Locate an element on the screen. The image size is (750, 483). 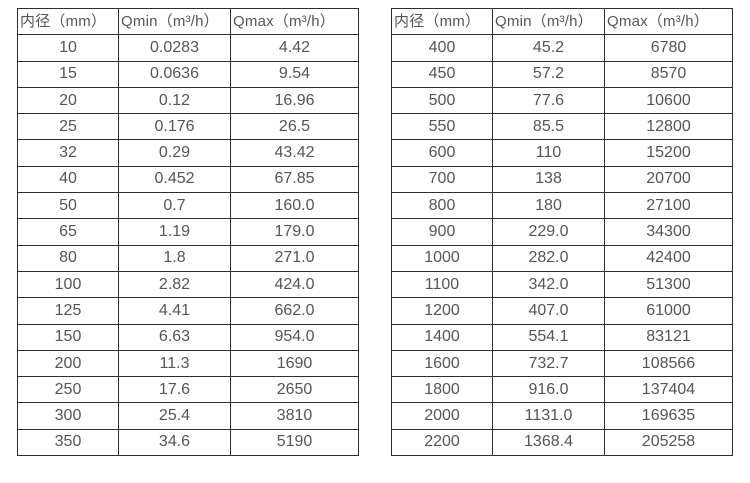
table-cell: 800 is located at coordinates (442, 206).